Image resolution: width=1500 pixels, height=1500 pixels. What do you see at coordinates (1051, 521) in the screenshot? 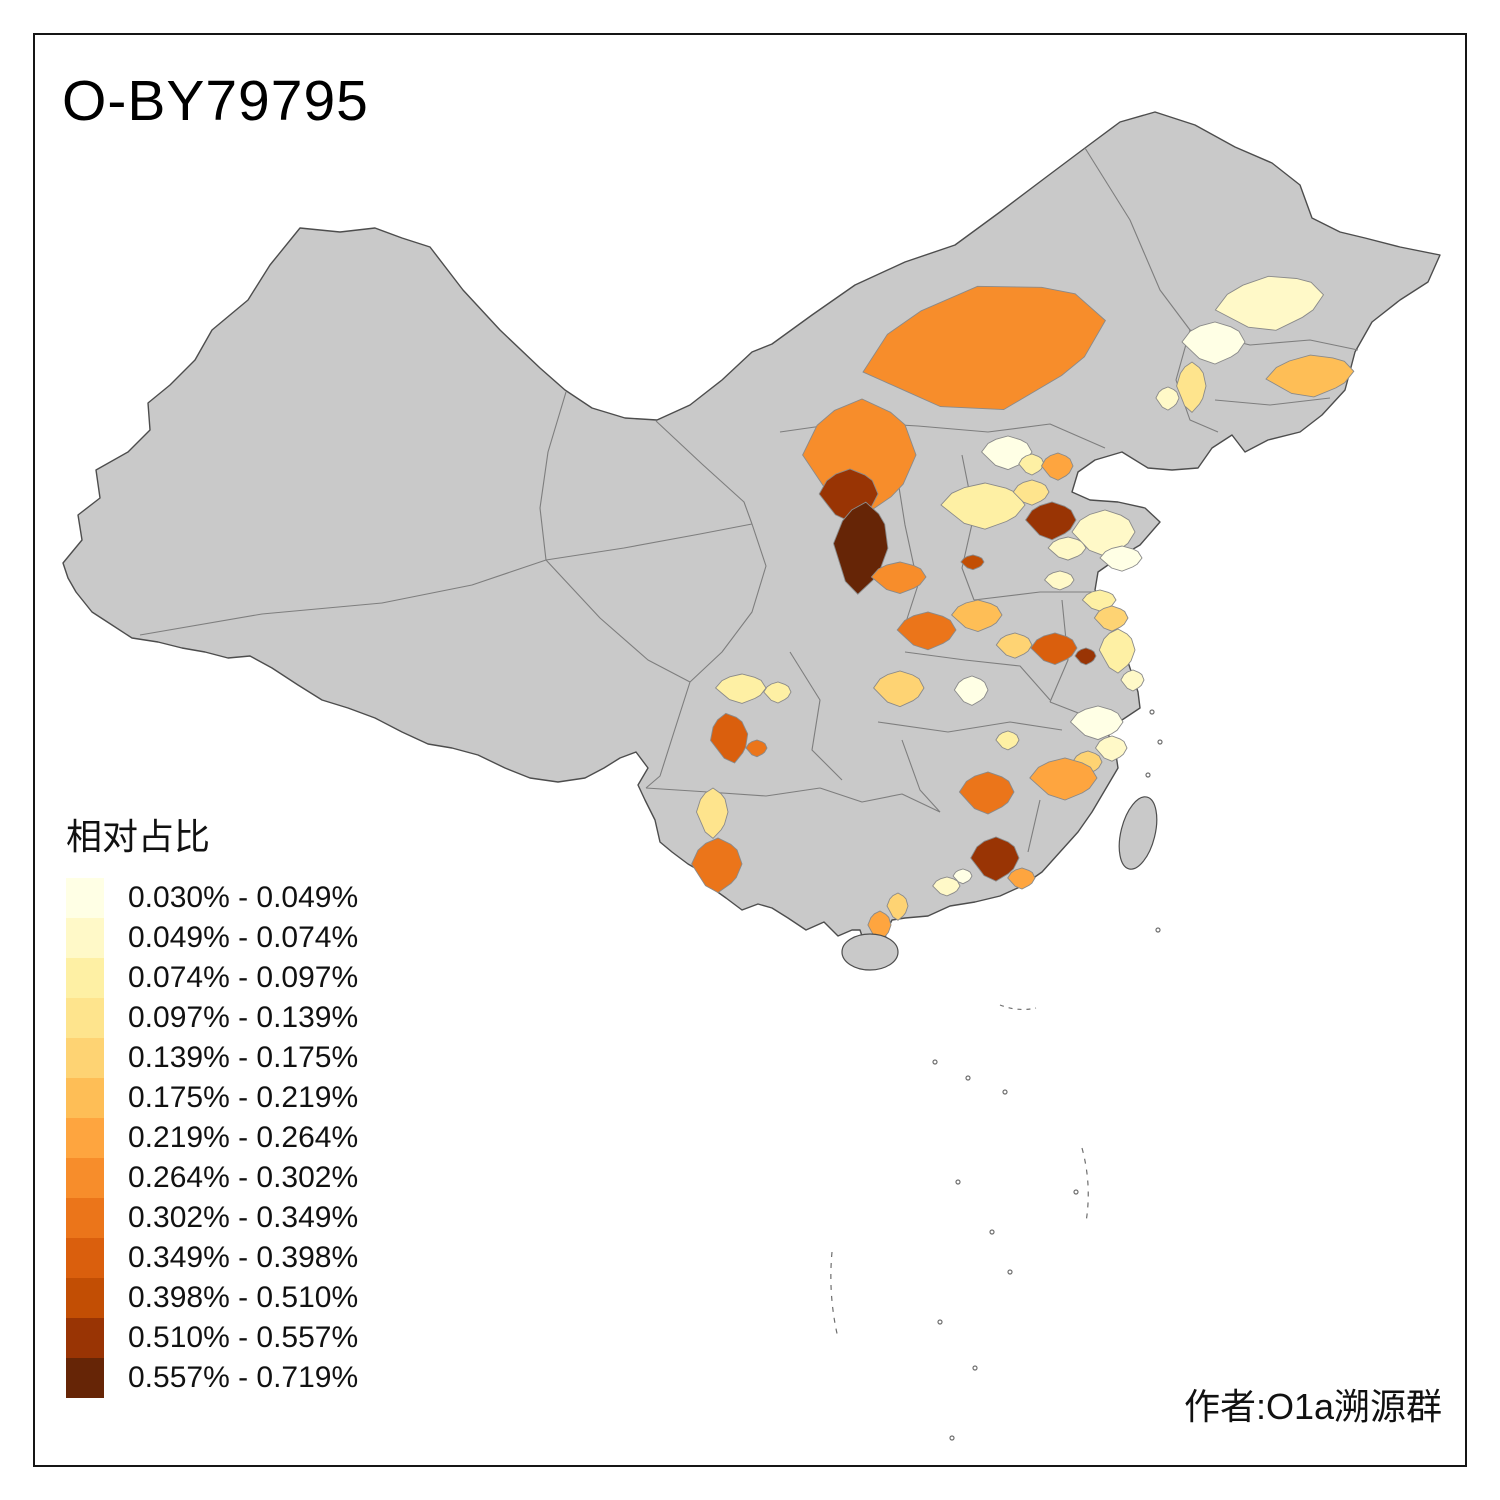
I see `map-region-r18` at bounding box center [1051, 521].